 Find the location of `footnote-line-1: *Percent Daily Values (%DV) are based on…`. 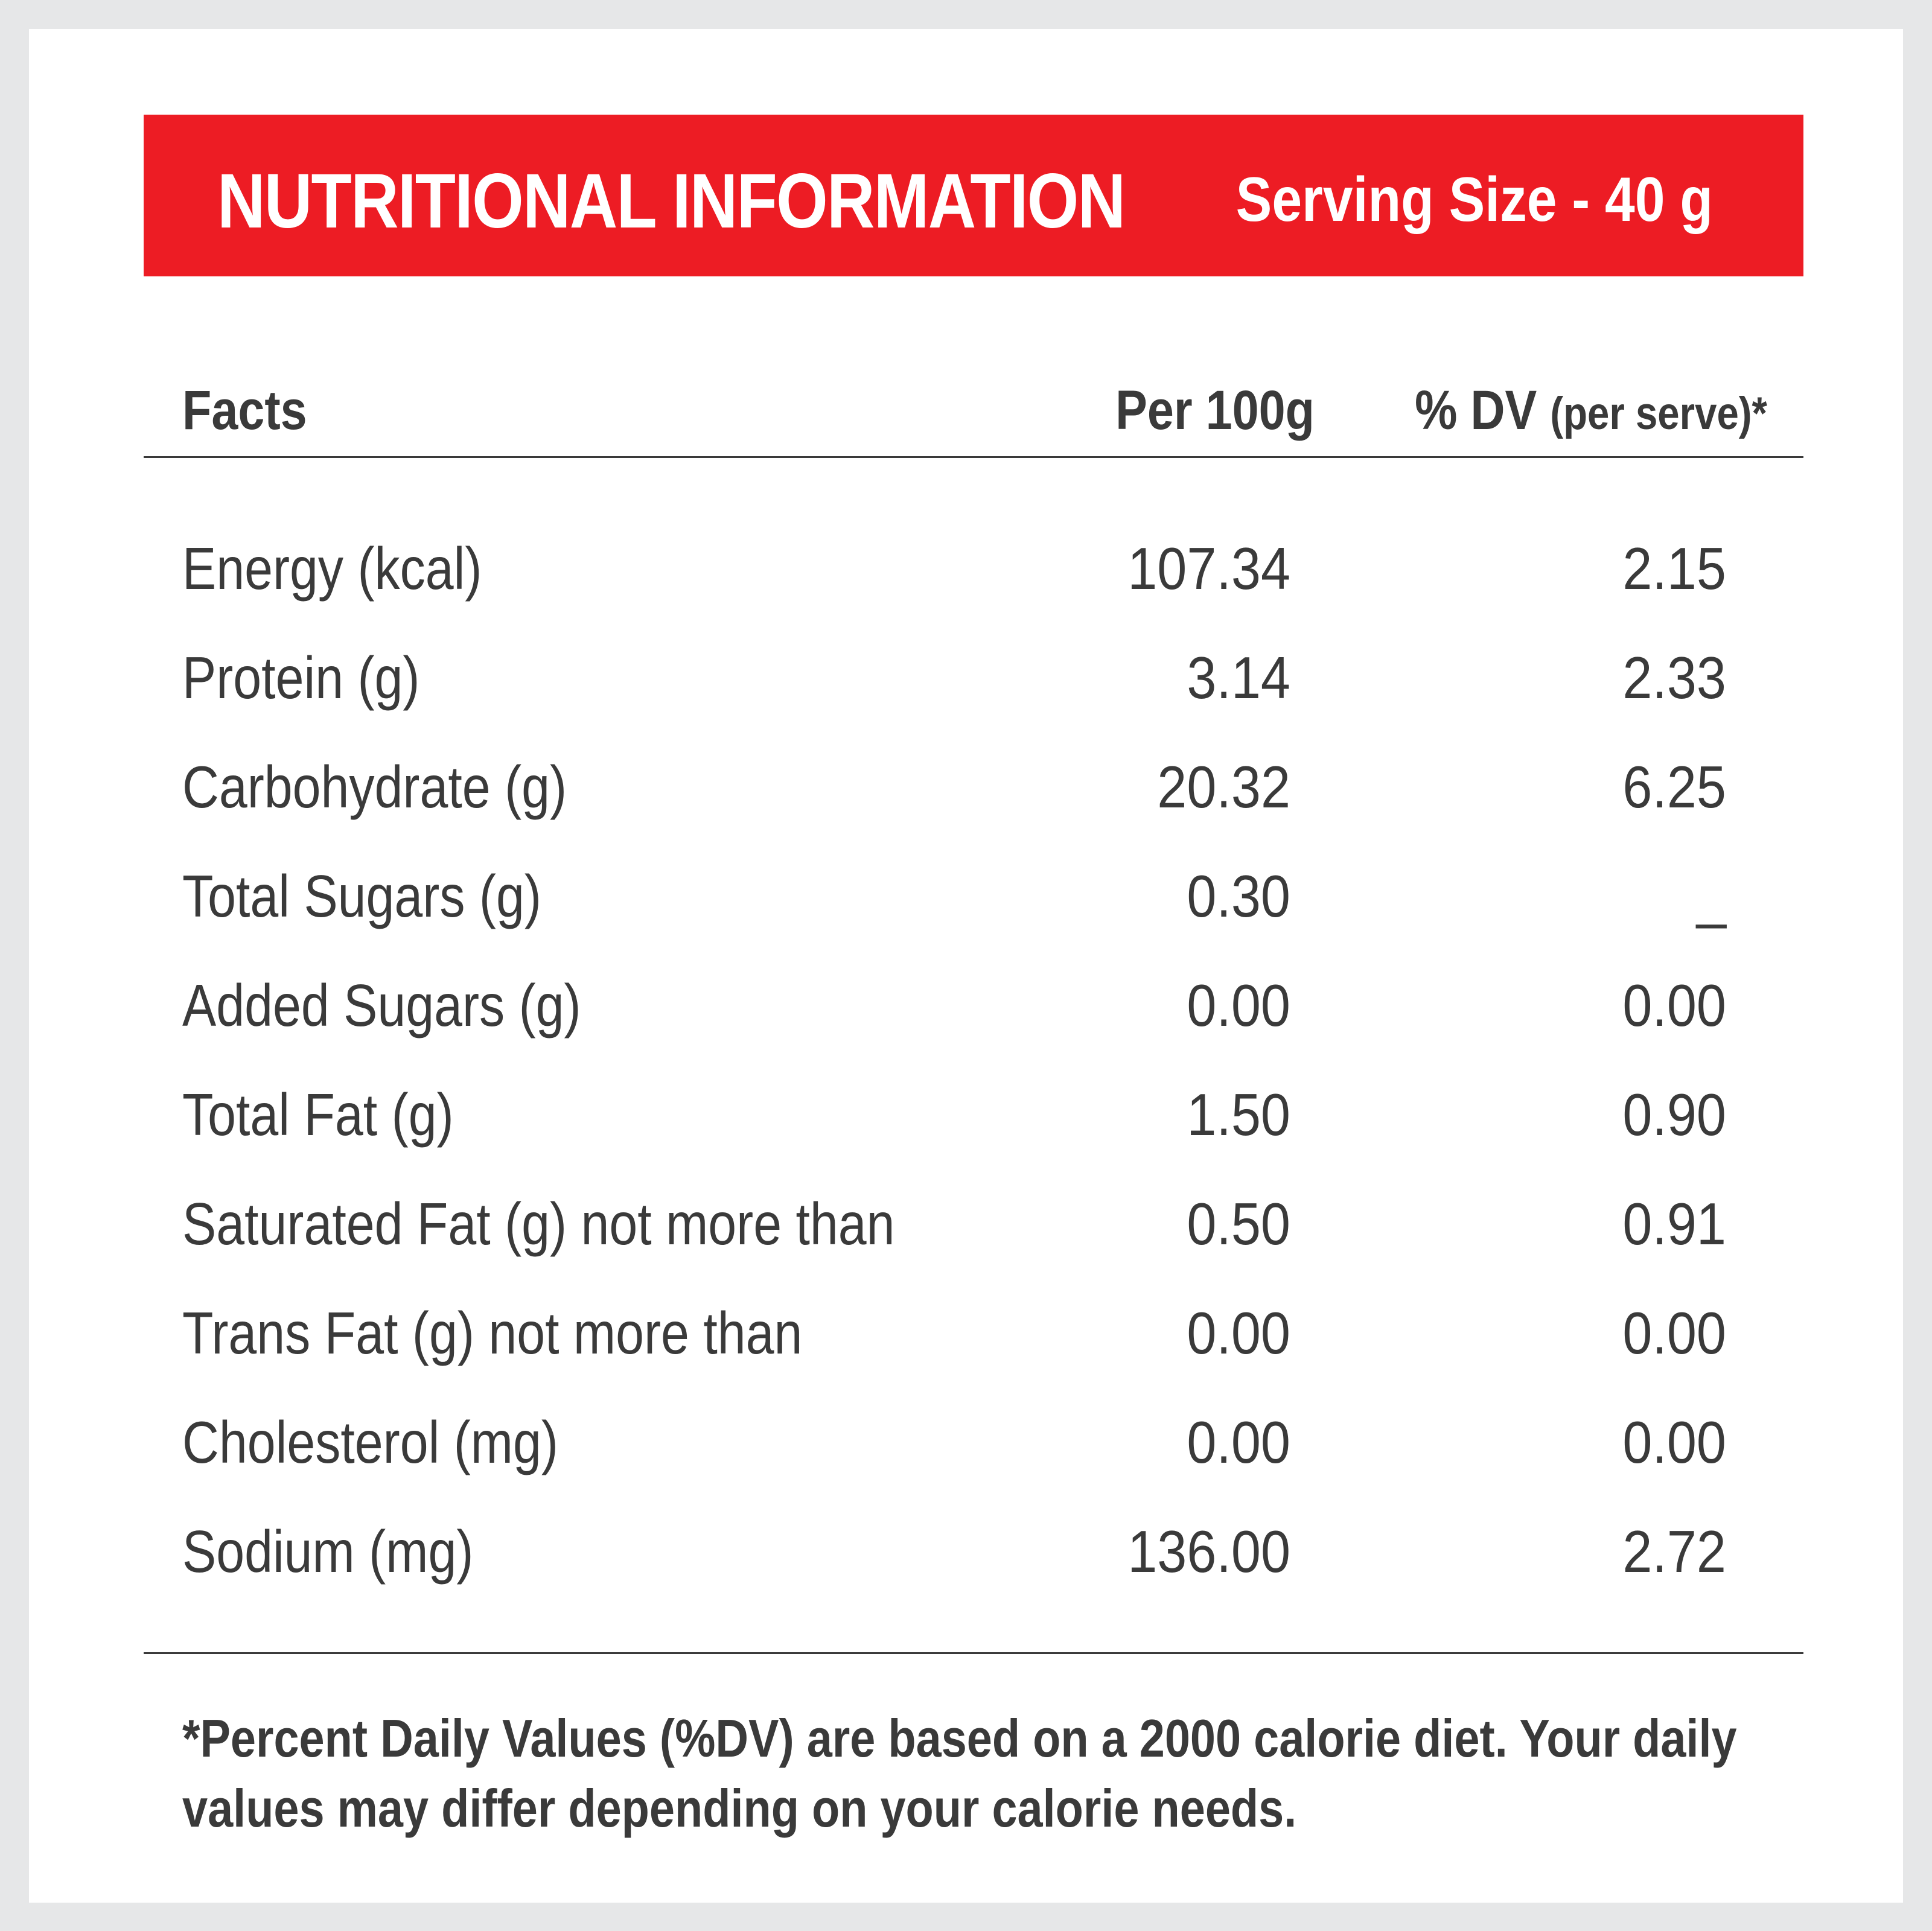

footnote-line-1: *Percent Daily Values (%DV) are based on… is located at coordinates (959, 1738).